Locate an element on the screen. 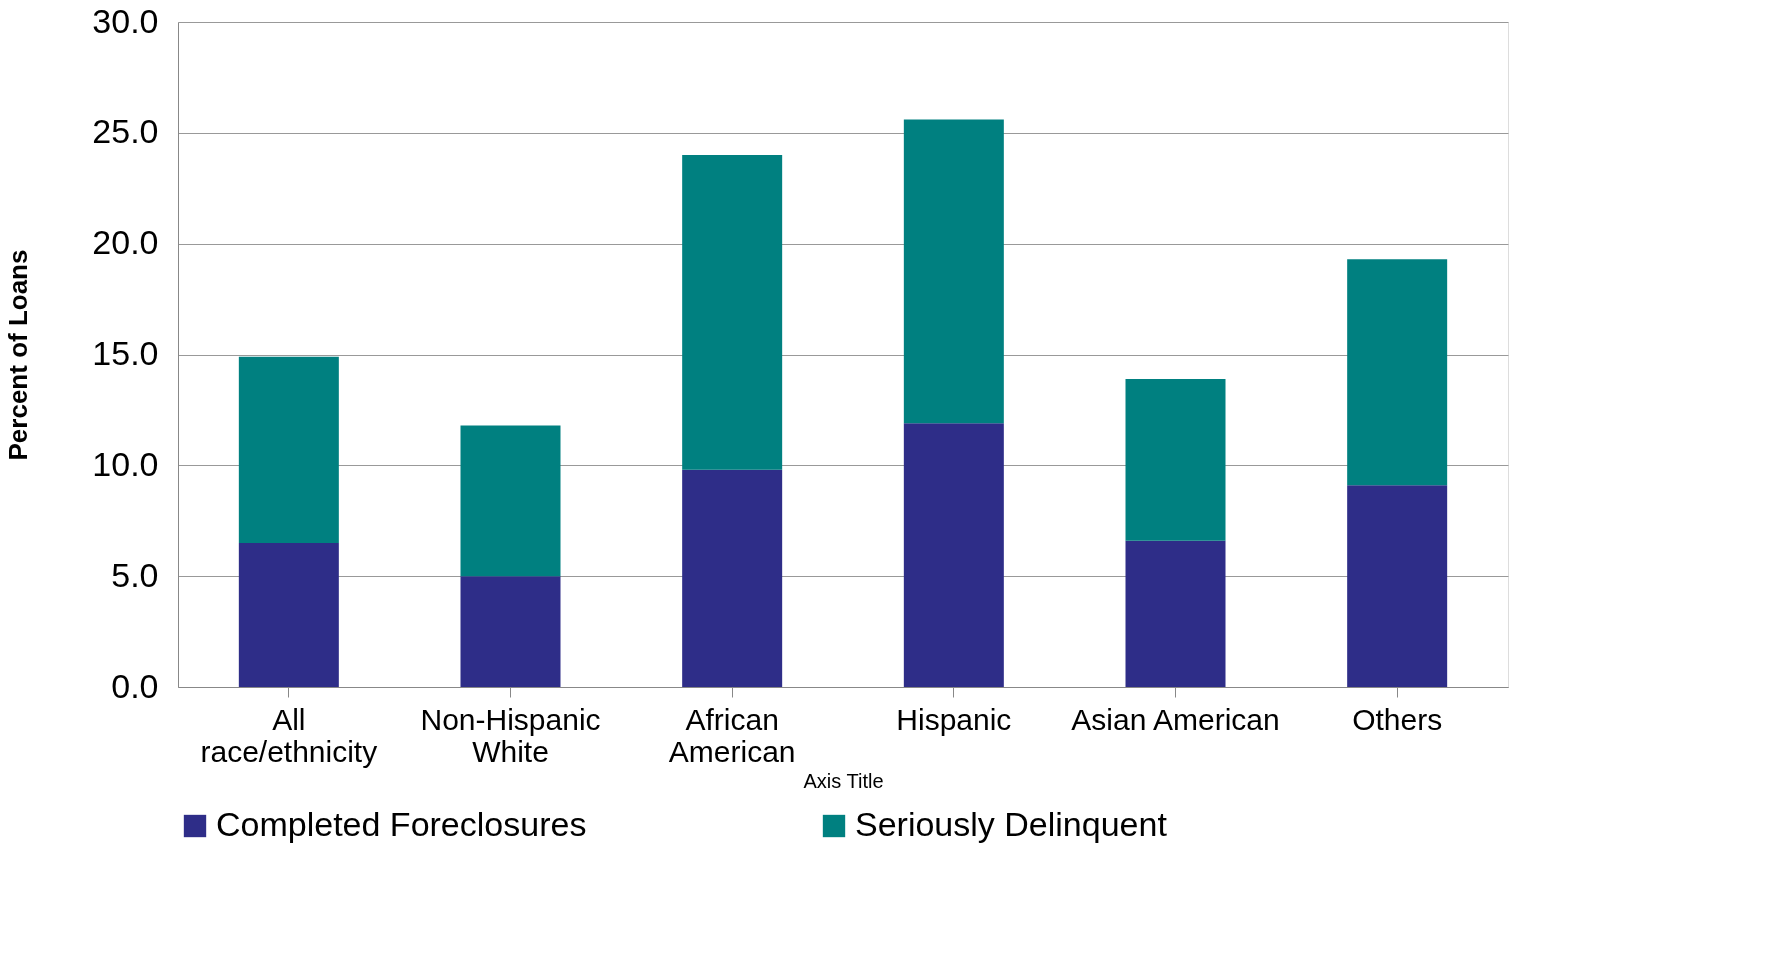 The height and width of the screenshot is (962, 1775). y-tick-label: 10.0 is located at coordinates (125, 463).